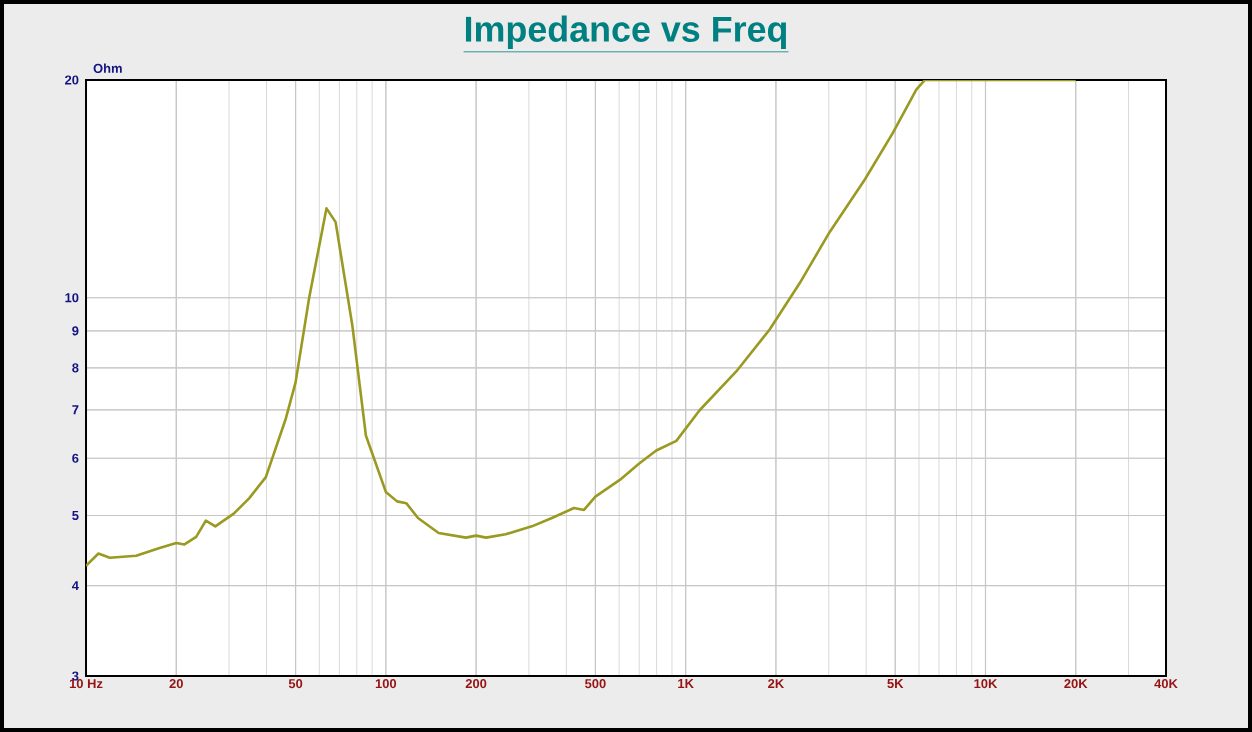 The image size is (1252, 732). I want to click on chart-title: Impedance vs Freq, so click(626, 32).